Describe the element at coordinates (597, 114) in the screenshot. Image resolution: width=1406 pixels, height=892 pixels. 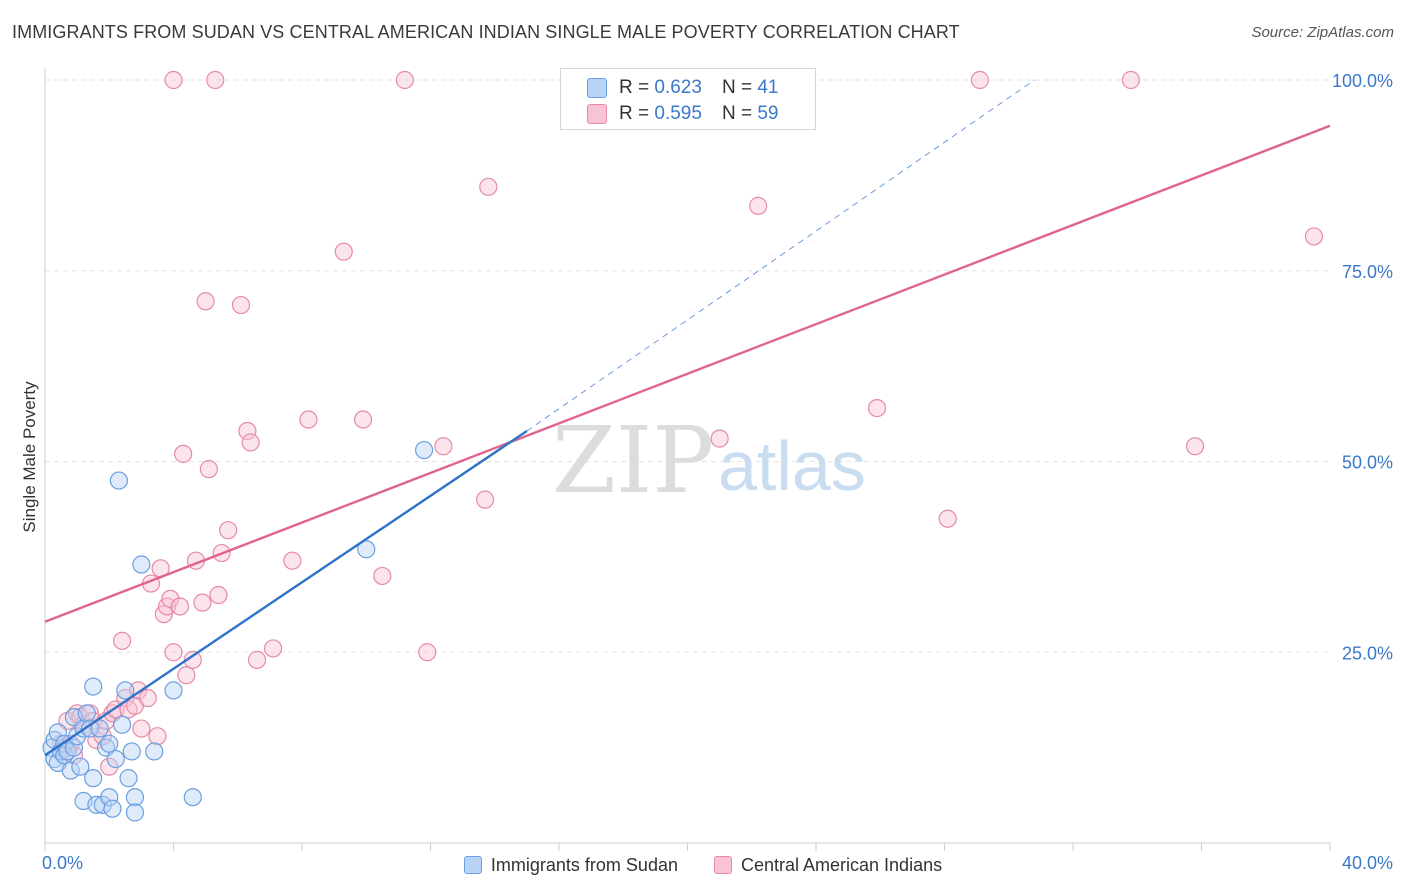
I see `stats-swatch-central-american-indians` at that location.